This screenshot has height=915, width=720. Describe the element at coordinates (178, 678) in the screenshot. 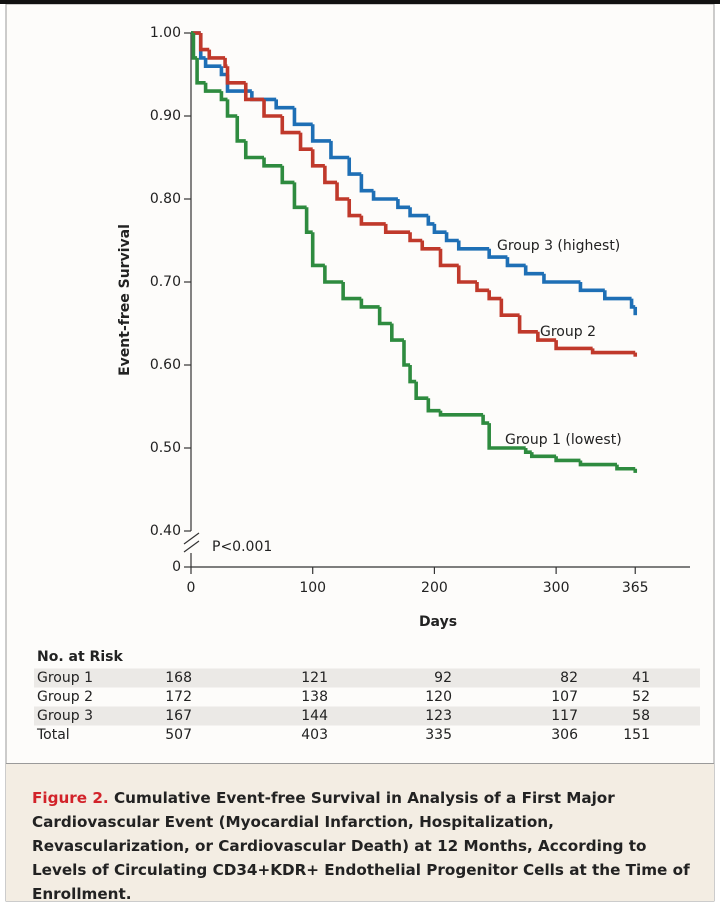

I see `risk-cell: 168` at that location.